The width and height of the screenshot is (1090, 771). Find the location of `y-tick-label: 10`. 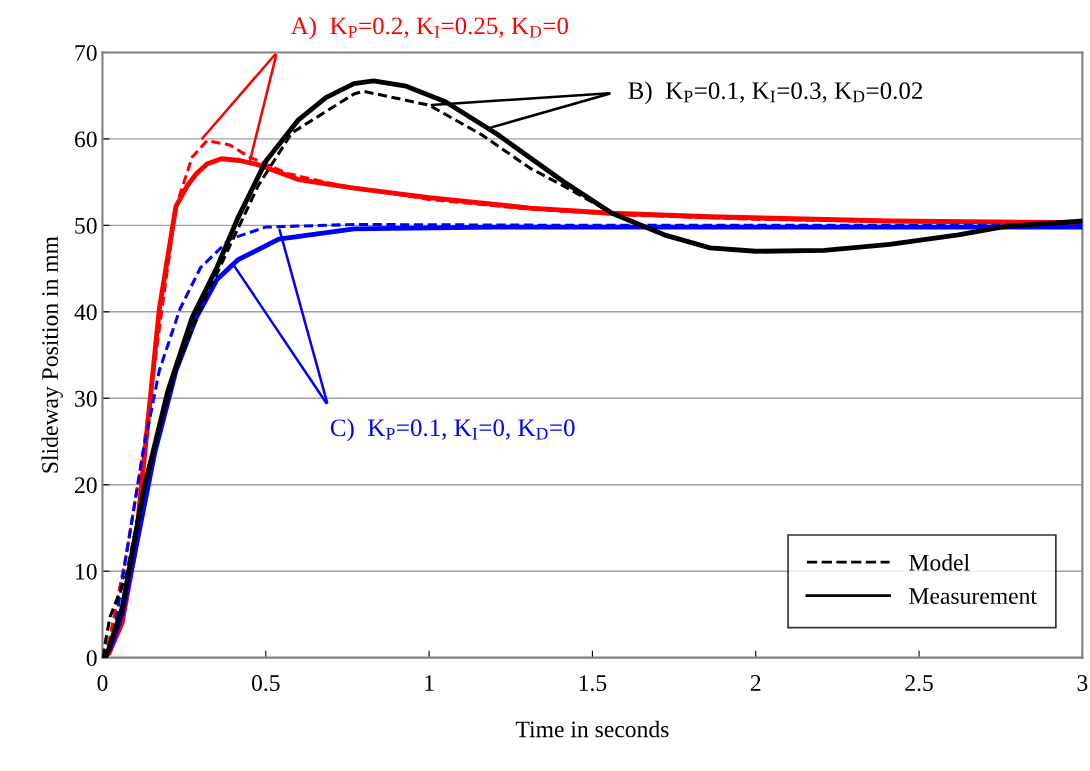

y-tick-label: 10 is located at coordinates (86, 571).